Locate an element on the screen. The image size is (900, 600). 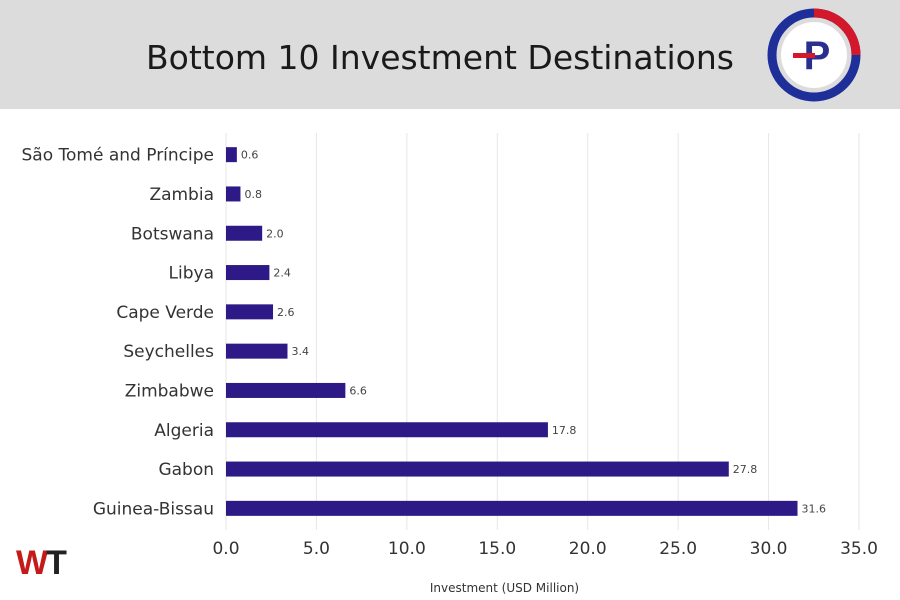
x-axis-label: Investment (USD Million) is located at coordinates (504, 588).